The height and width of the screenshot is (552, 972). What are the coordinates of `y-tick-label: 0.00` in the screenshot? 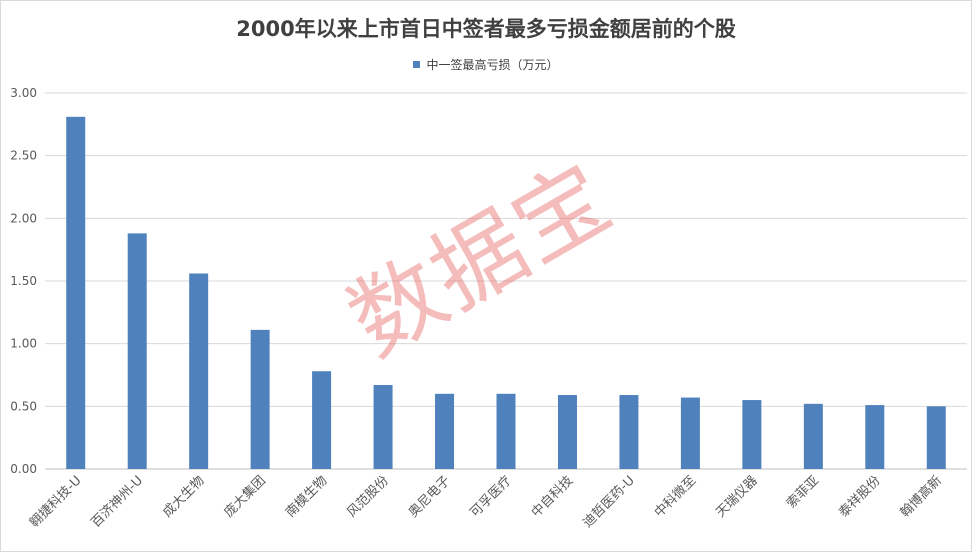 It's located at (23, 469).